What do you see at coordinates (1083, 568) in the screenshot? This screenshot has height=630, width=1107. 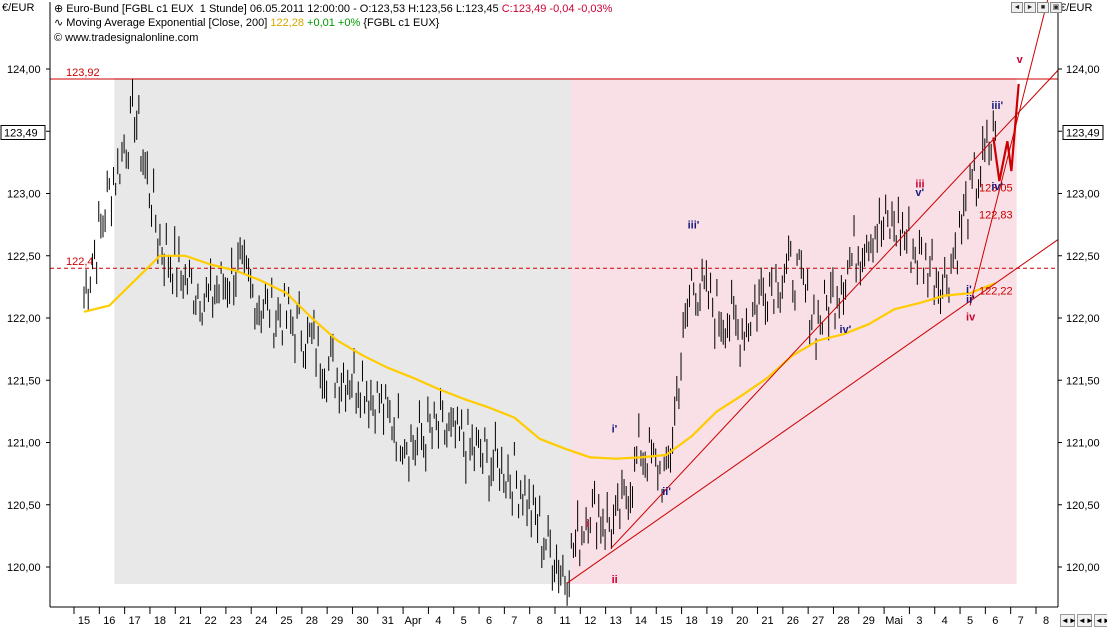 I see `y-tick-label-right: 120,00` at bounding box center [1083, 568].